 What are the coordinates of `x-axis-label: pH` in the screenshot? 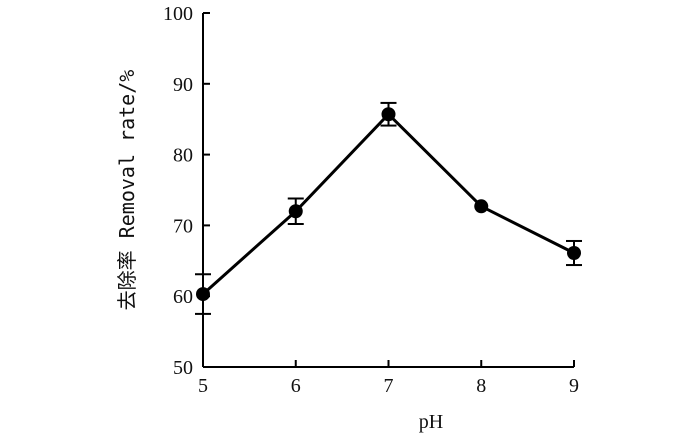 It's located at (431, 422).